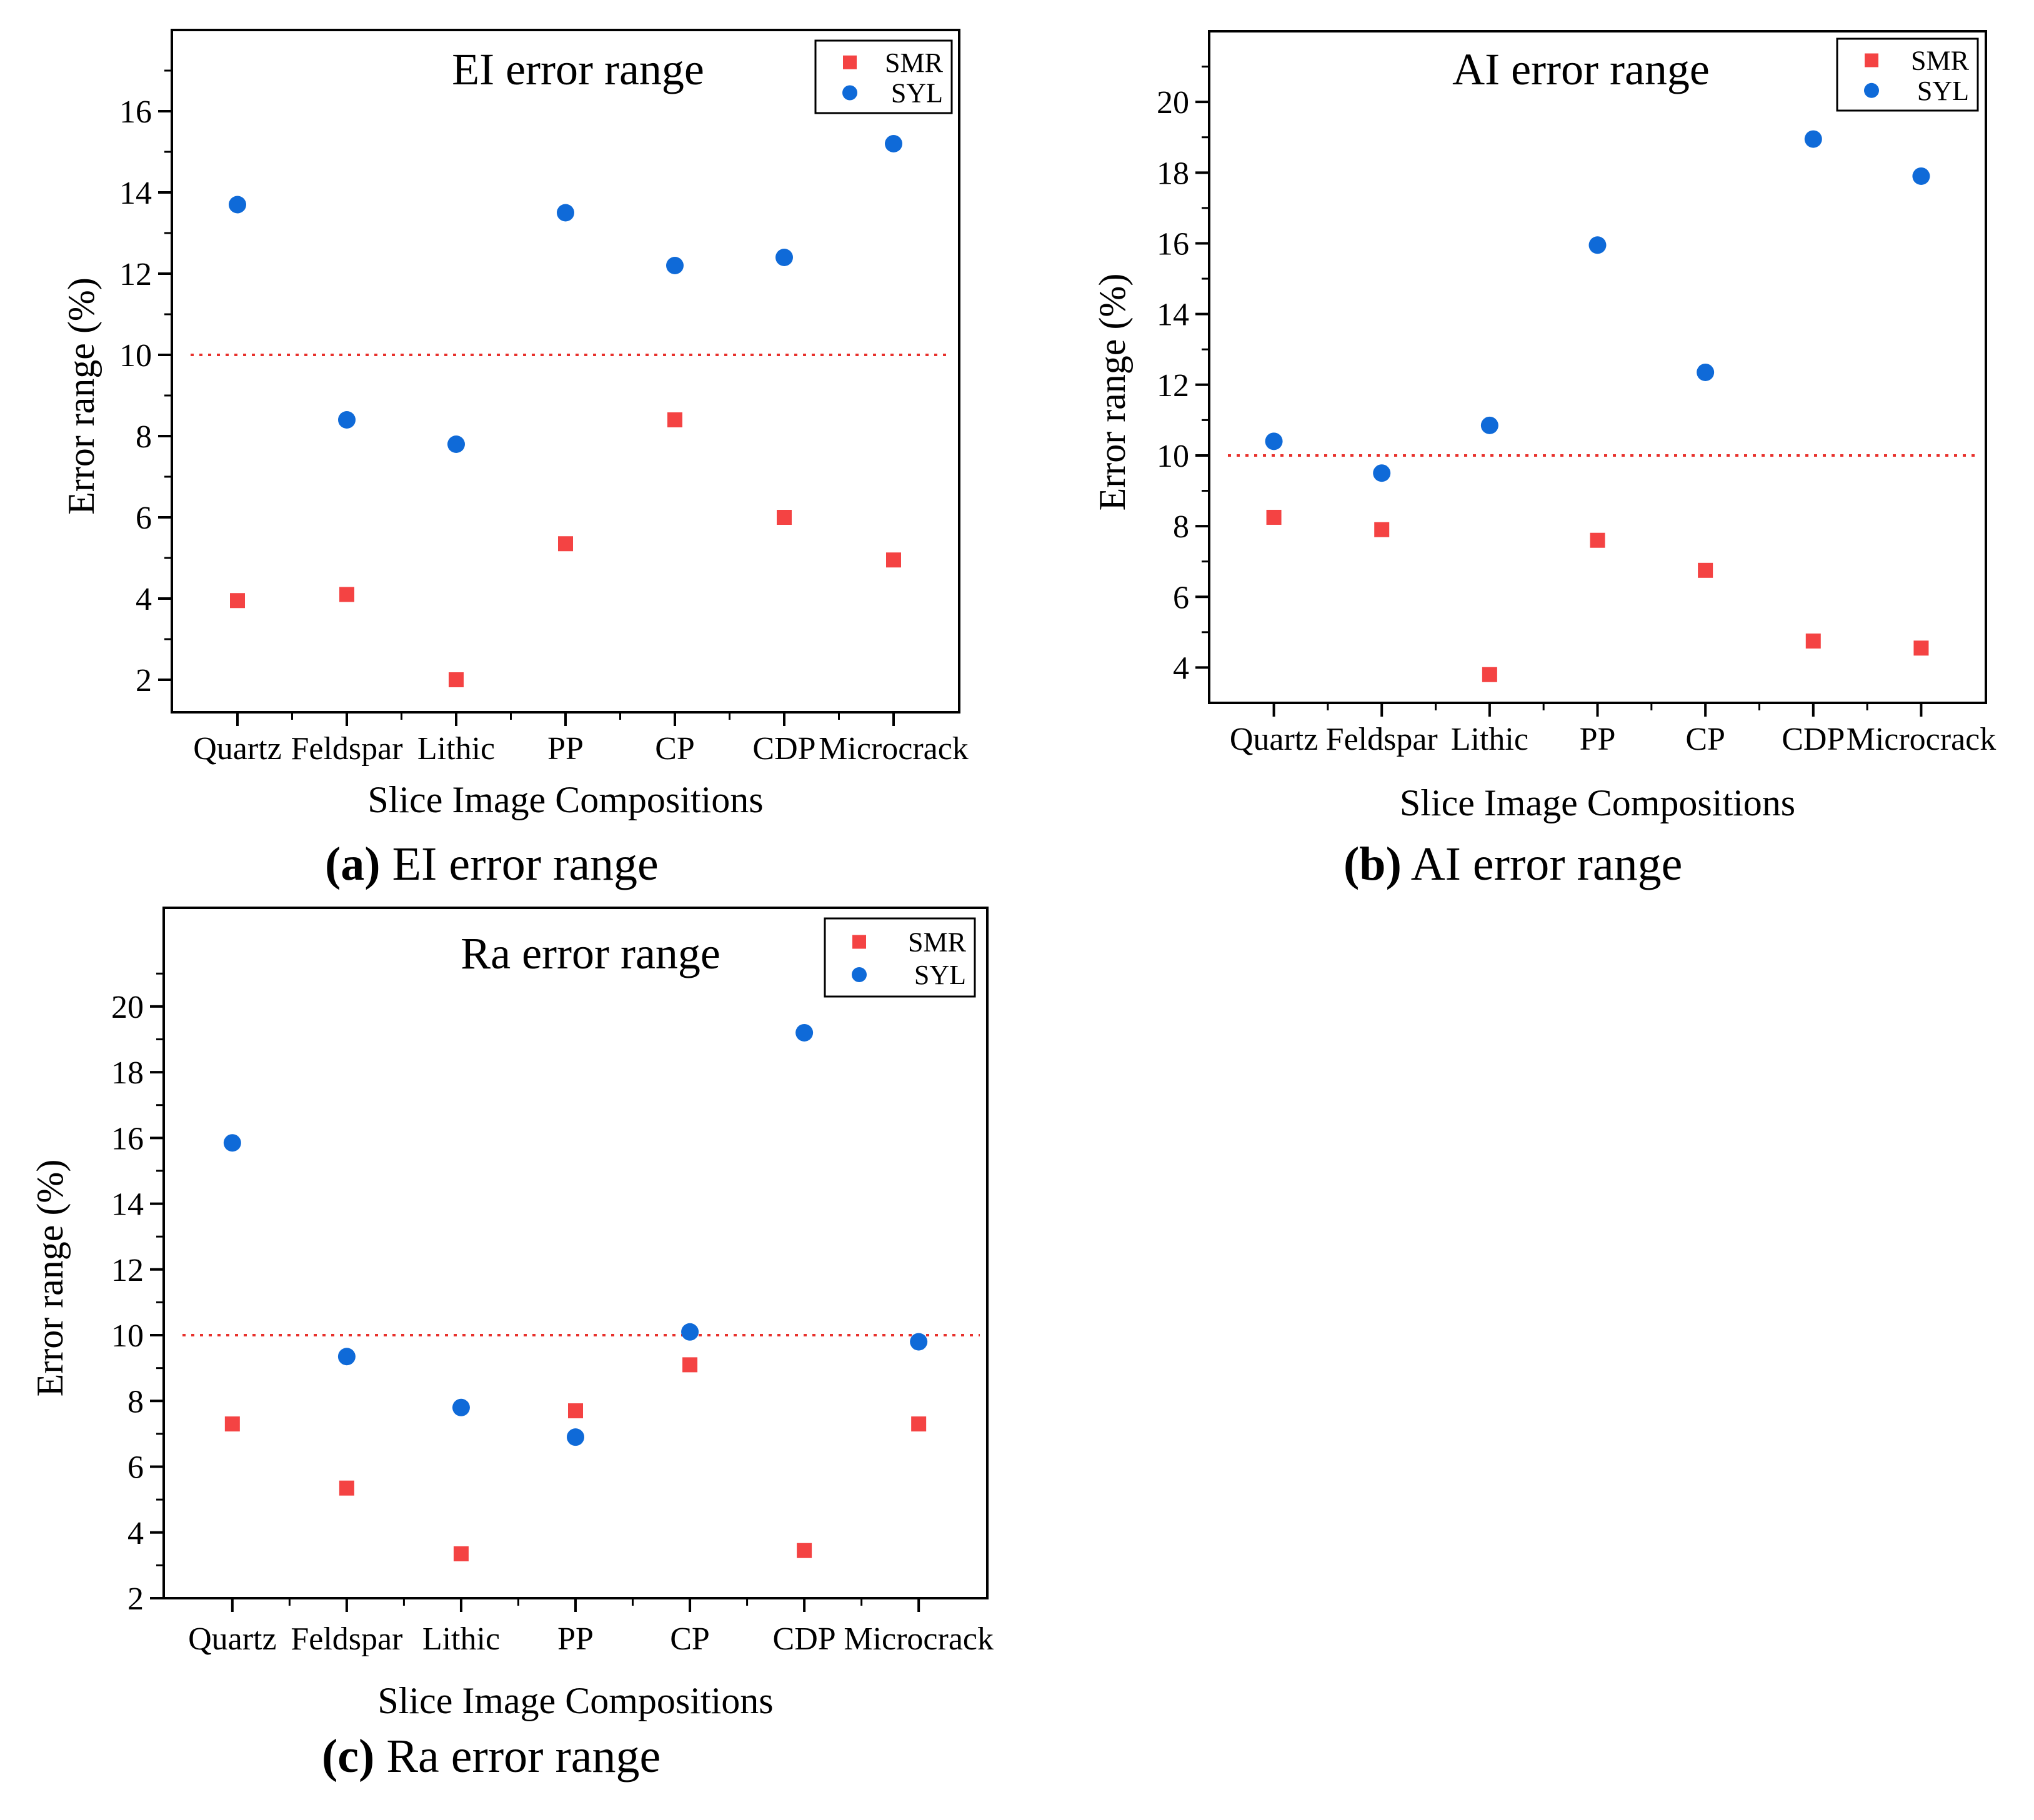  What do you see at coordinates (940, 975) in the screenshot?
I see `chart-c-legend-label-syl: SYL` at bounding box center [940, 975].